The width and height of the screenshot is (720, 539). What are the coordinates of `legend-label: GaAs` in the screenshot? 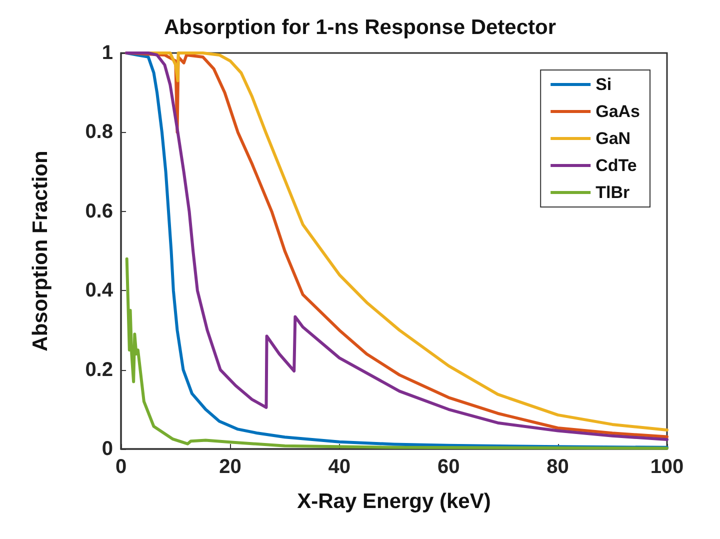 It's located at (618, 111).